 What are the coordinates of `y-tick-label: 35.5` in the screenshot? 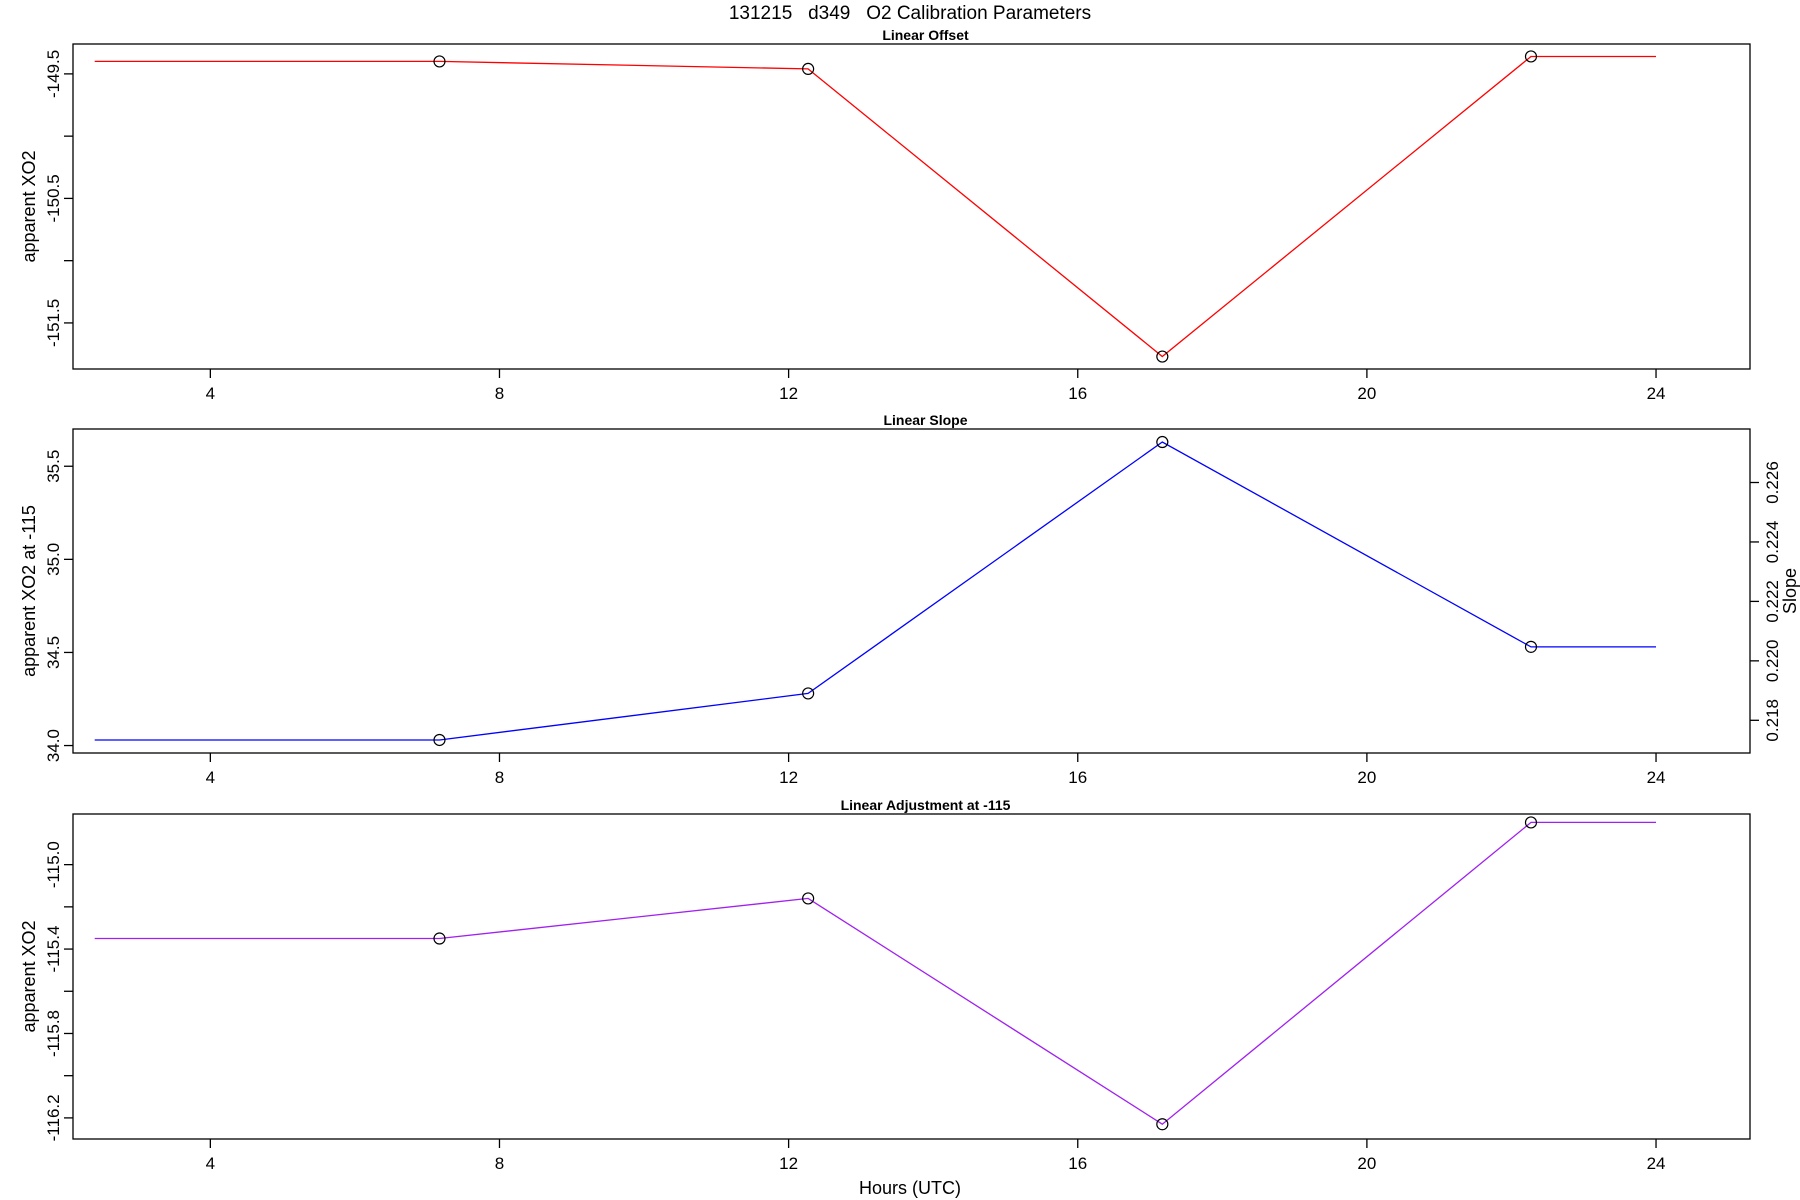 It's located at (53, 466).